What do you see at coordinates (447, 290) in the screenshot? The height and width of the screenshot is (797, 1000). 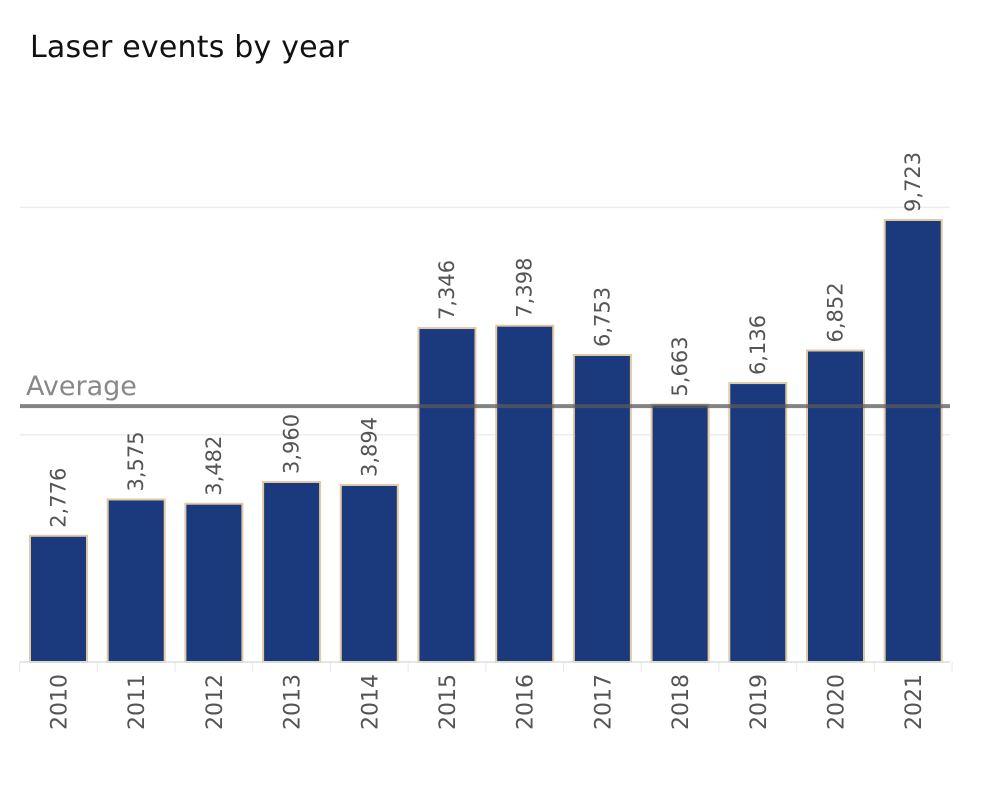 I see `data-label-2015: 7,346` at bounding box center [447, 290].